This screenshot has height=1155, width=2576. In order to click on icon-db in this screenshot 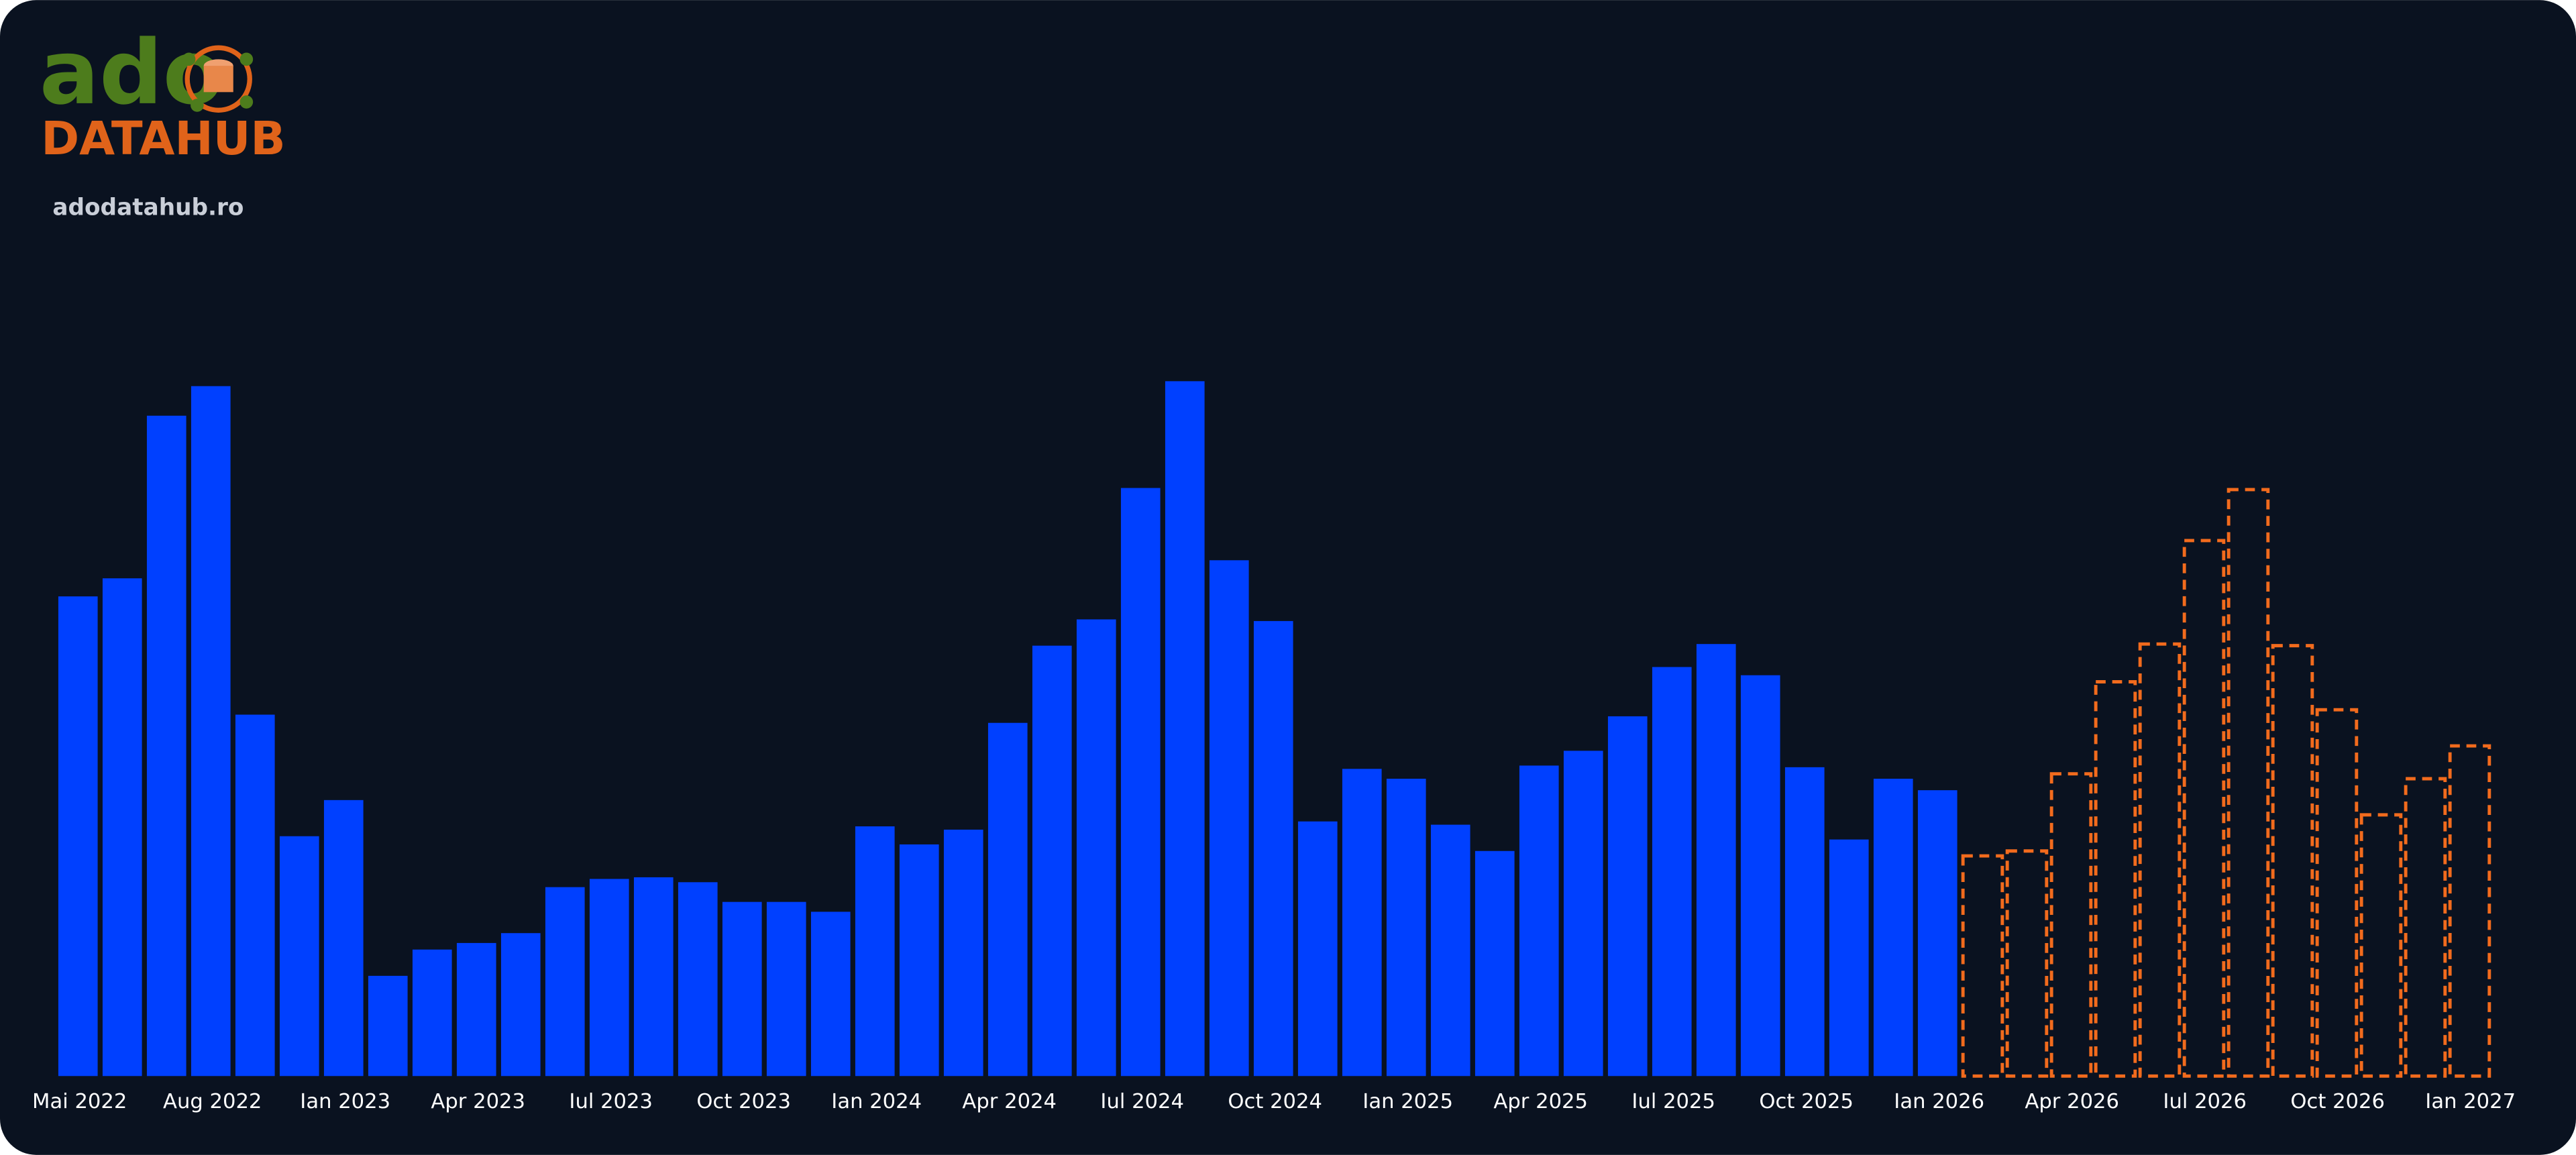, I will do `click(218, 80)`.